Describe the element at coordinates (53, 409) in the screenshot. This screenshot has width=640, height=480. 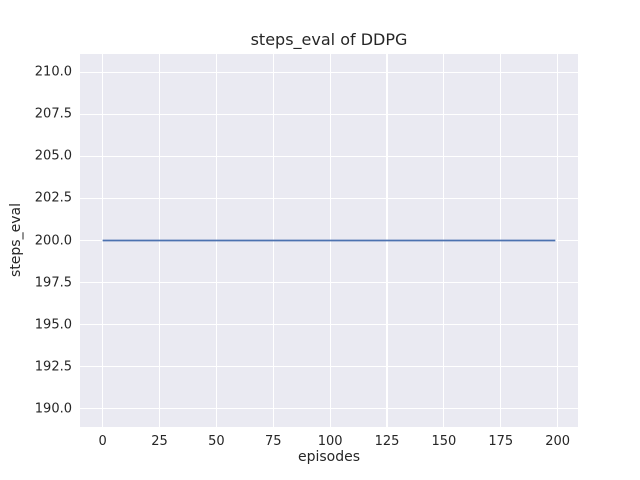
I see `y-tick-label: 190.0` at that location.